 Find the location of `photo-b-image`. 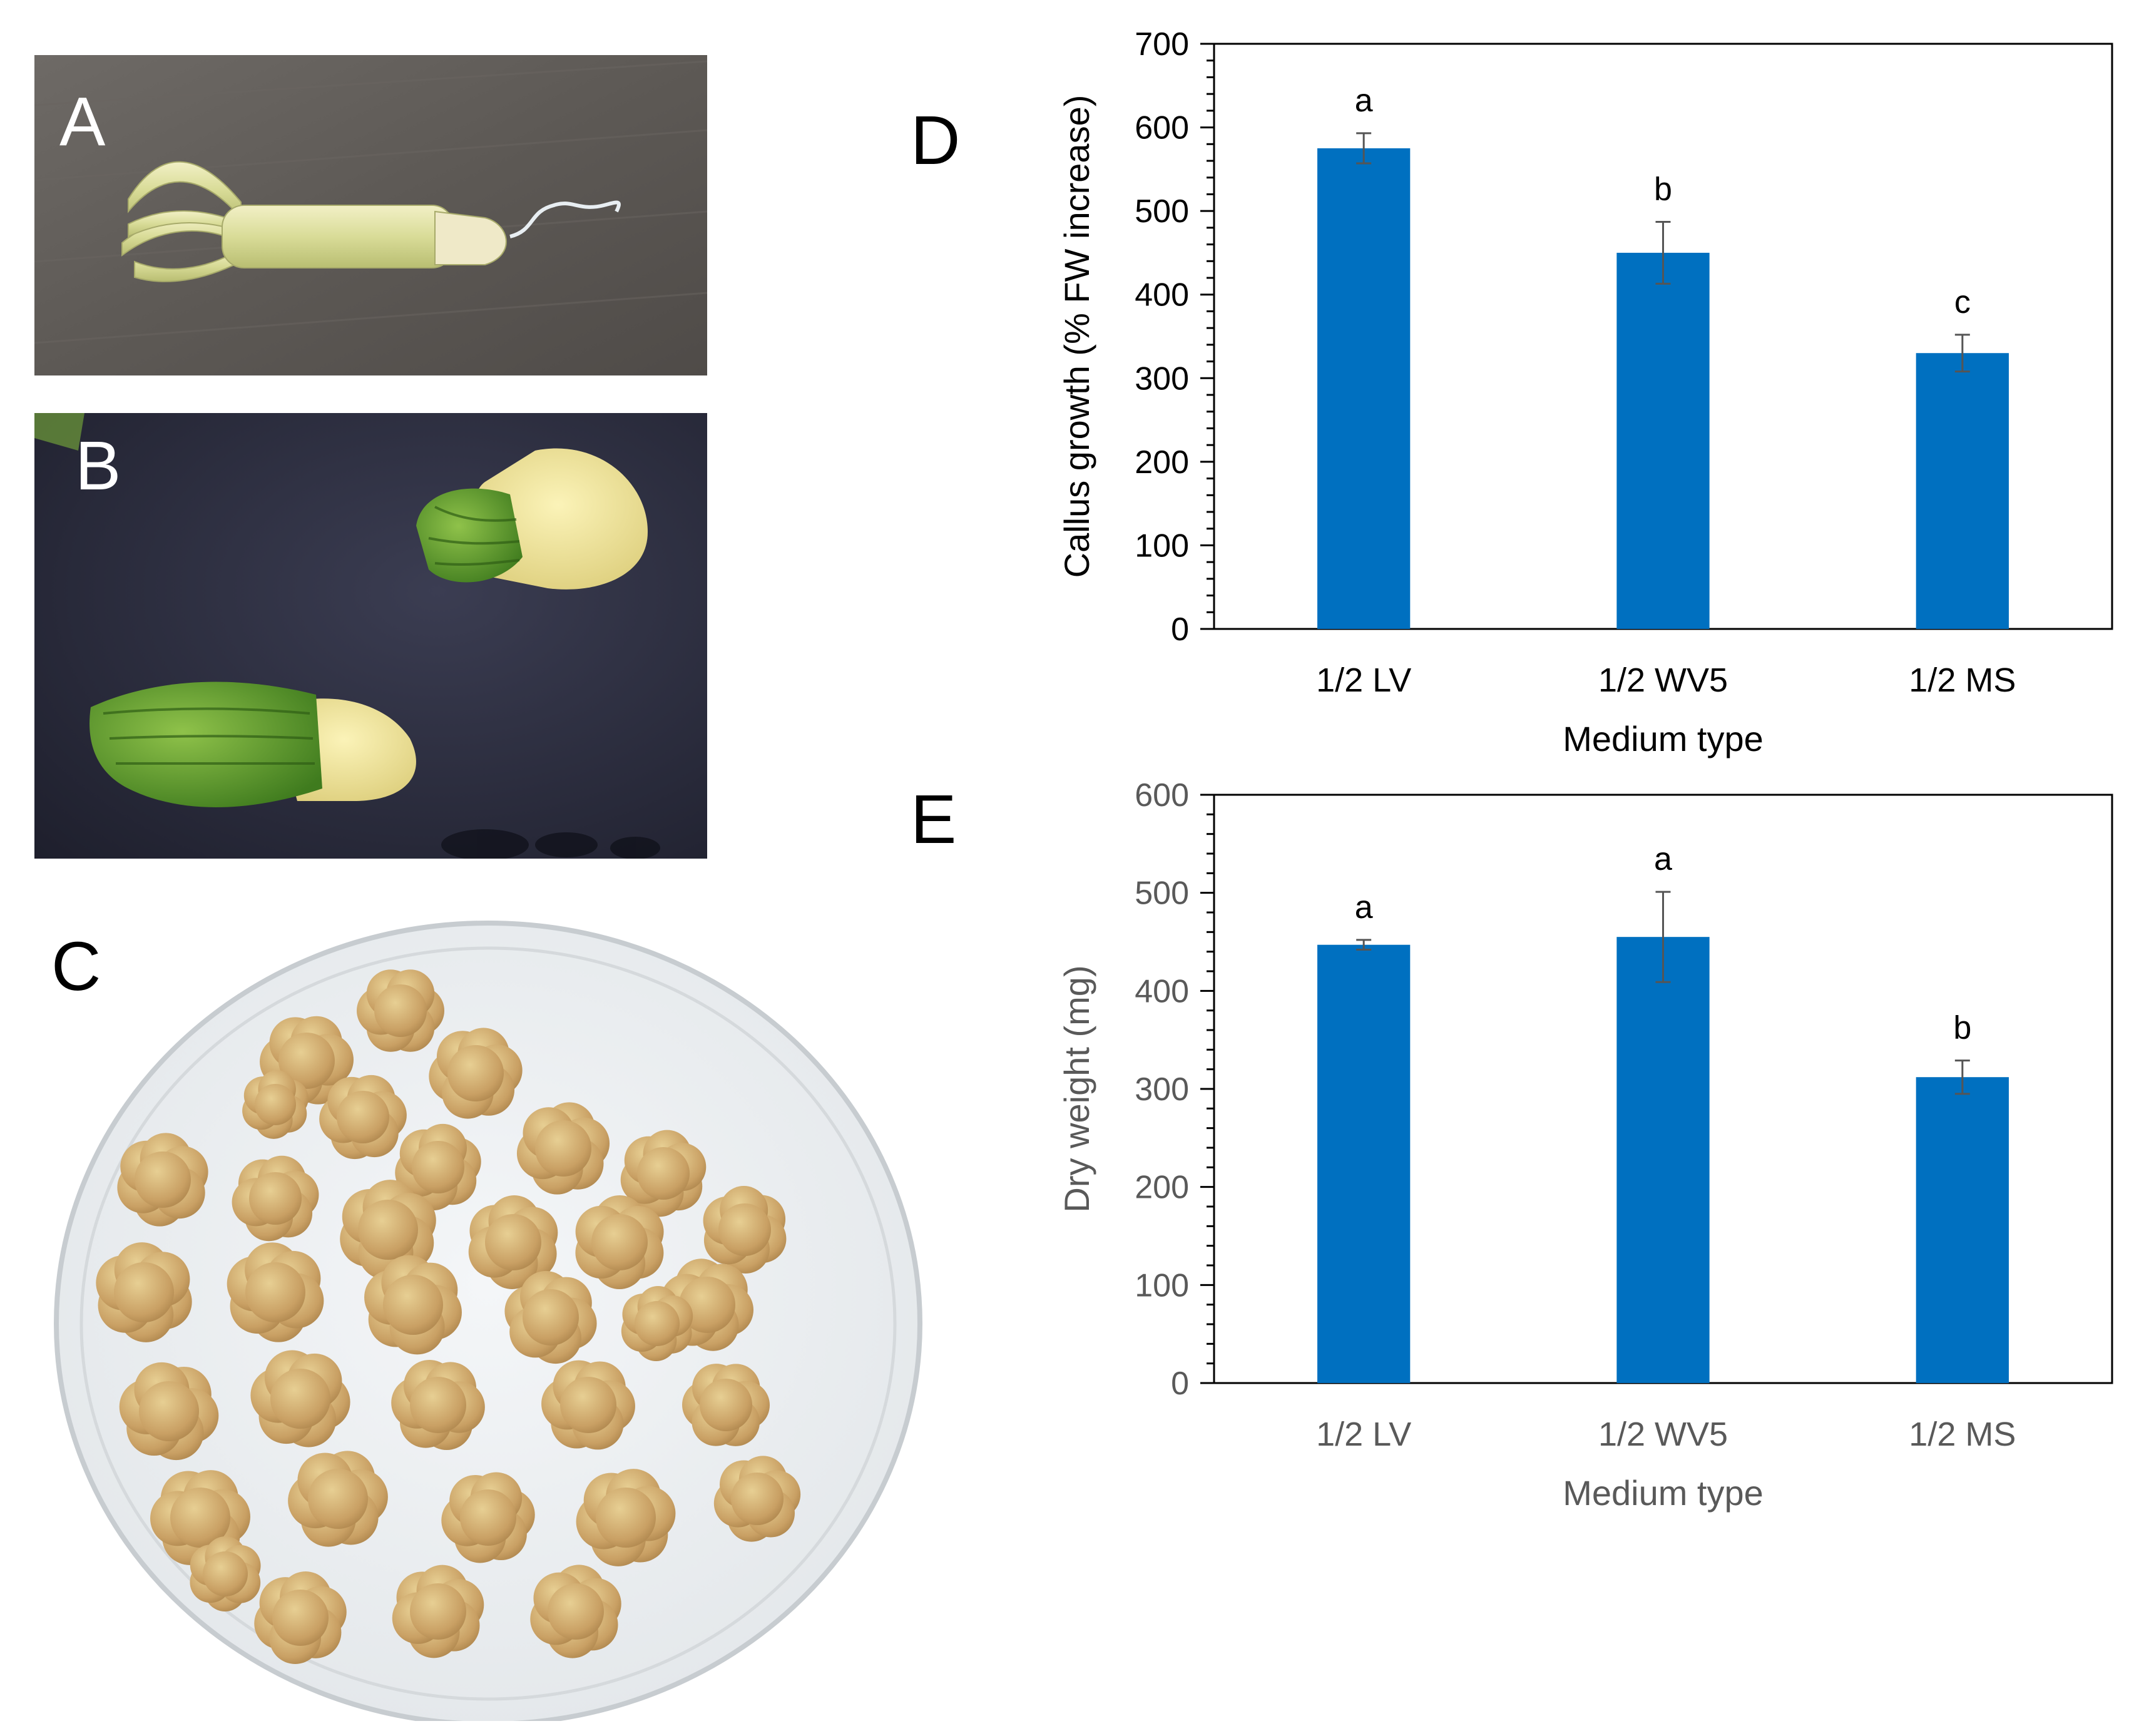

photo-b-image is located at coordinates (370, 636).